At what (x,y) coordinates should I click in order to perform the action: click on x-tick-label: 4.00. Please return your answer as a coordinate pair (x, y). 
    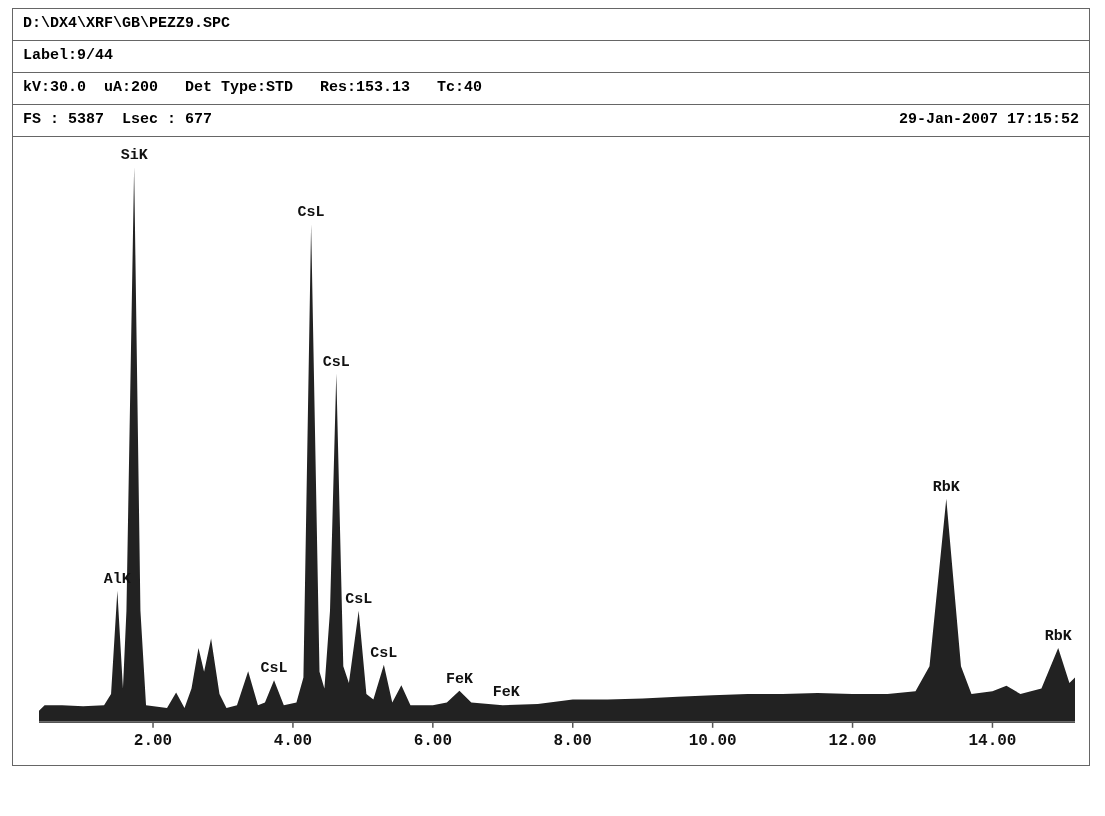
    Looking at the image, I should click on (293, 741).